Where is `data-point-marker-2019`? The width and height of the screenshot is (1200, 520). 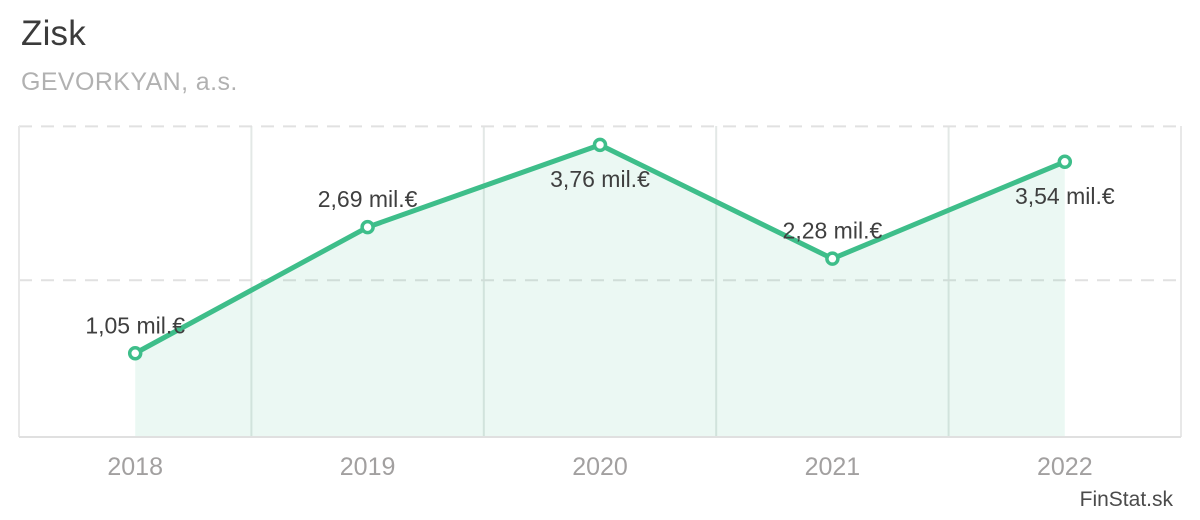
data-point-marker-2019 is located at coordinates (367, 227).